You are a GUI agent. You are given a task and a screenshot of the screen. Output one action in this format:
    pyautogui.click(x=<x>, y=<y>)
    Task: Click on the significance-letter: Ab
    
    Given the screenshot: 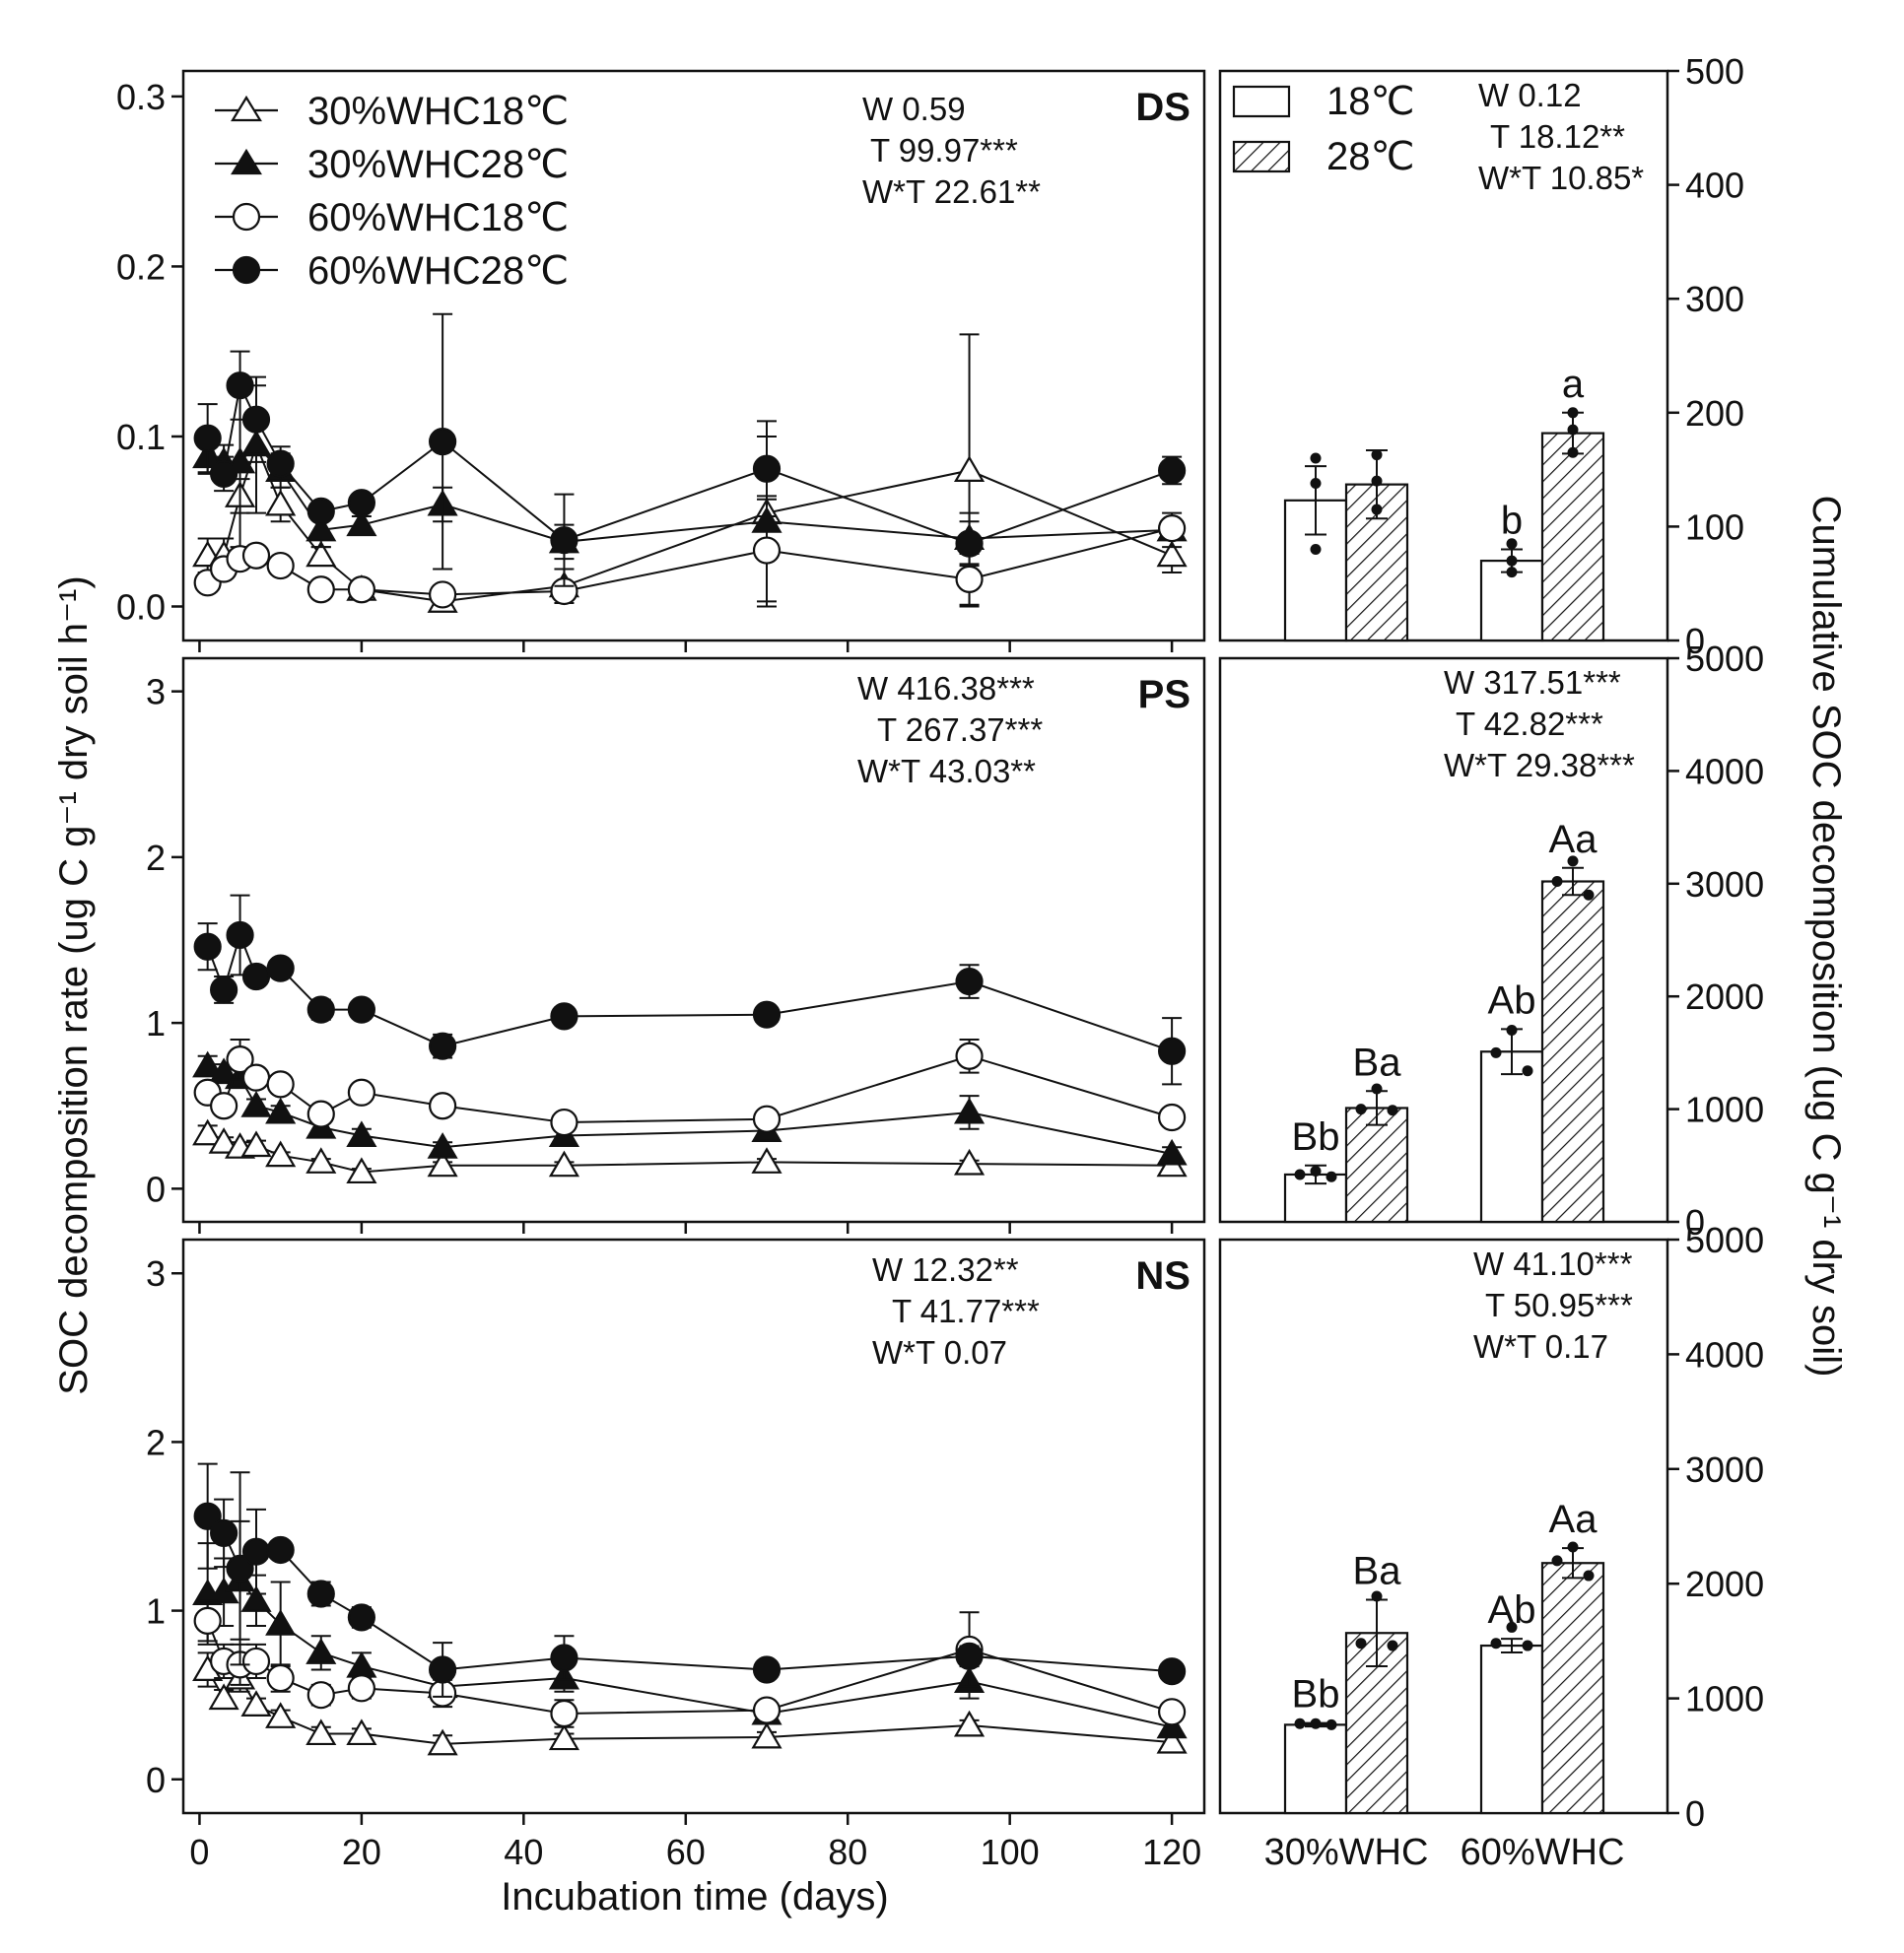 What is the action you would take?
    pyautogui.click(x=1512, y=1610)
    